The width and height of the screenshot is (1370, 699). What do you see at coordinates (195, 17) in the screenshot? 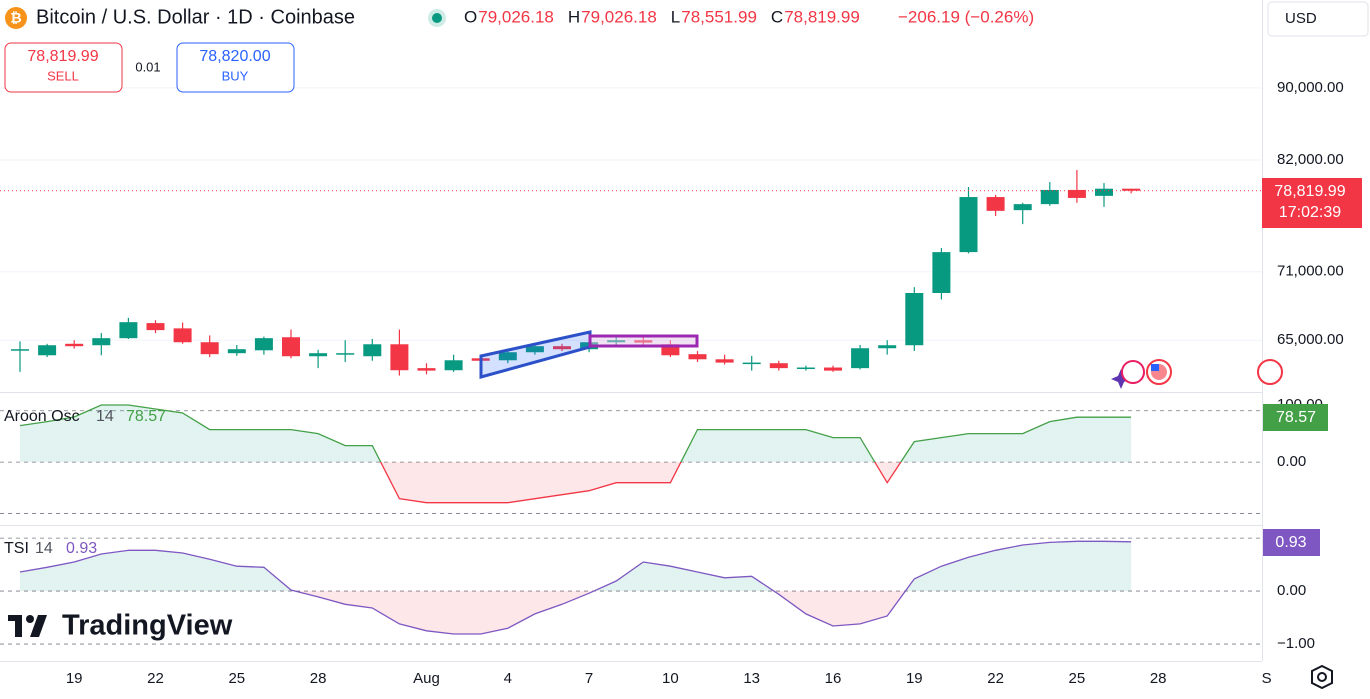
I see `symbol-title: Bitcoin / U.S. Dollar · 1D · Coinbase` at bounding box center [195, 17].